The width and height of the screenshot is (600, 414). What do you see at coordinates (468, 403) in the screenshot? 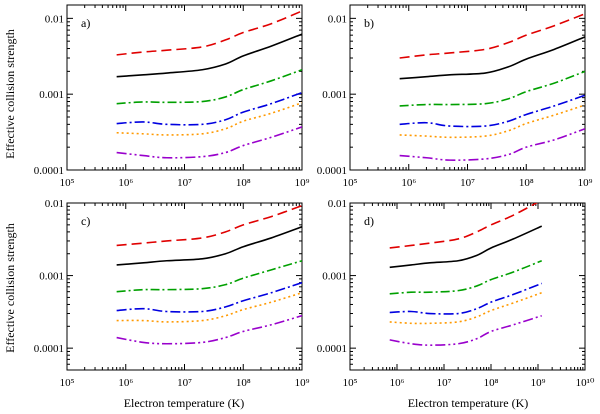
I see `x-axis-label-right: Electron temperature (K)` at bounding box center [468, 403].